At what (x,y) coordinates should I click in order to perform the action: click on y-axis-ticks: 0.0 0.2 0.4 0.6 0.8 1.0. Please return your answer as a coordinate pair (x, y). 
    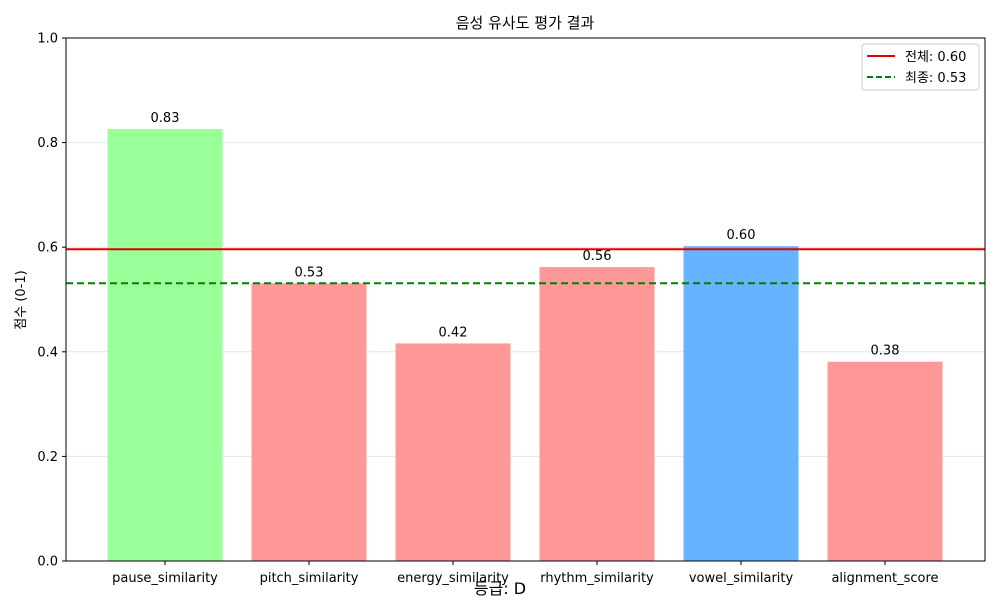
    Looking at the image, I should click on (51, 301).